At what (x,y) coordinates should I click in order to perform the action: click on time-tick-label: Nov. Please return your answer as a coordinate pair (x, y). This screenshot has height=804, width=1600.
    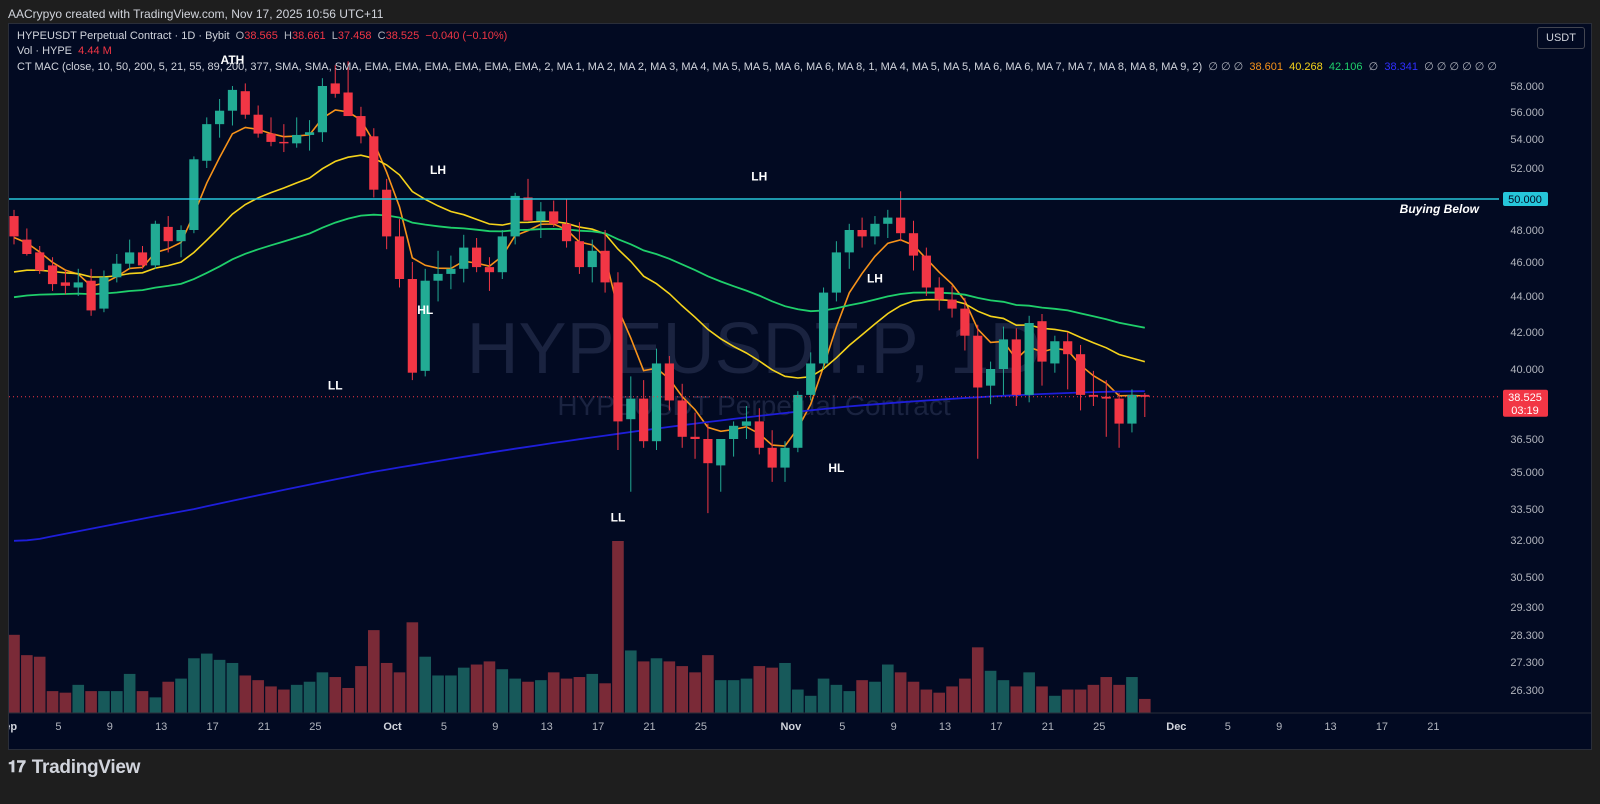
    Looking at the image, I should click on (791, 727).